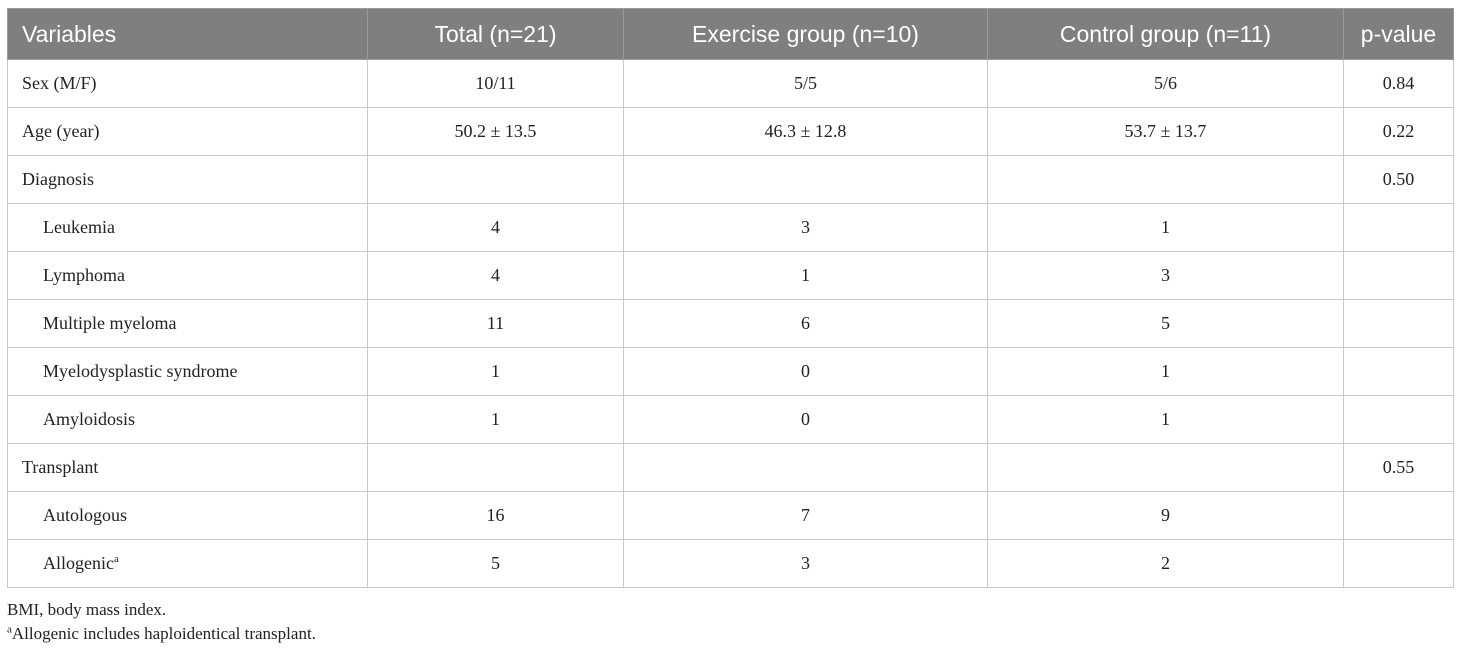 The height and width of the screenshot is (653, 1460). What do you see at coordinates (1165, 83) in the screenshot?
I see `cell-control: 5/6` at bounding box center [1165, 83].